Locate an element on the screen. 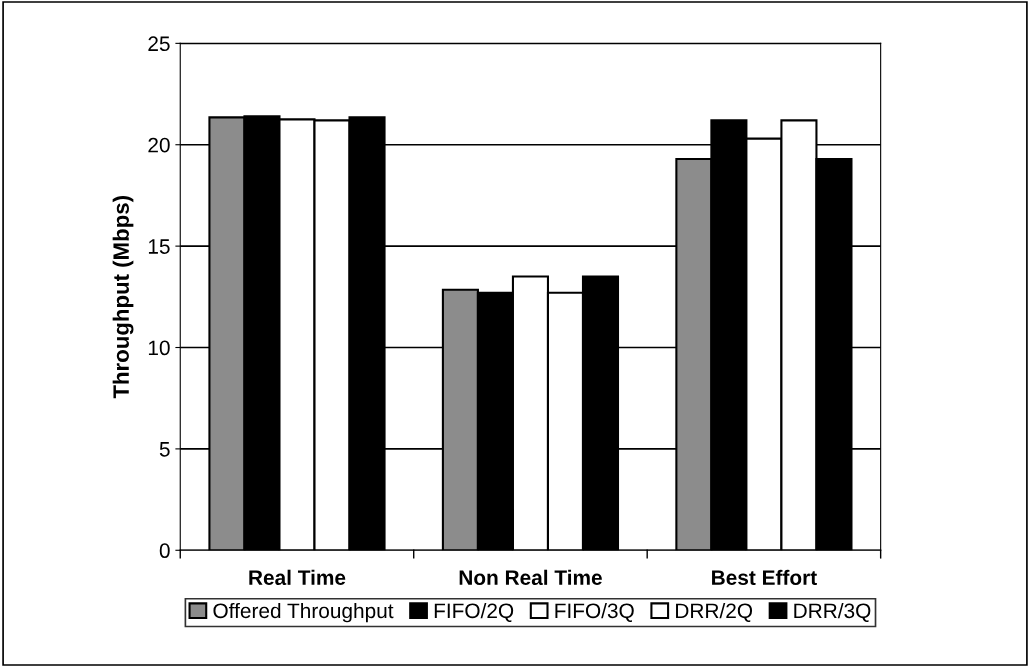 Image resolution: width=1030 pixels, height=667 pixels. legend-label: FIFO/3Q is located at coordinates (594, 612).